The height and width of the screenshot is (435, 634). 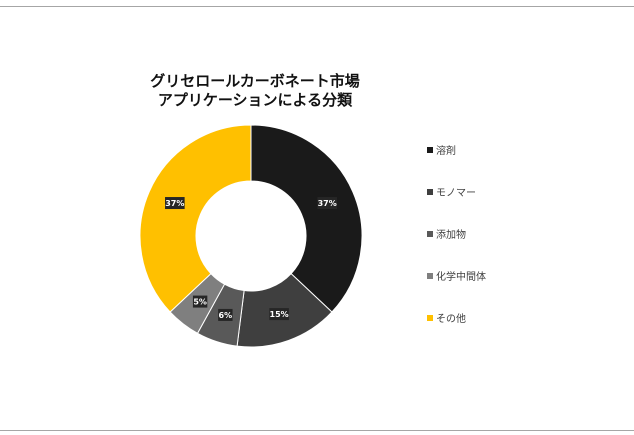 What do you see at coordinates (451, 235) in the screenshot?
I see `legend-label-additive: 添加物` at bounding box center [451, 235].